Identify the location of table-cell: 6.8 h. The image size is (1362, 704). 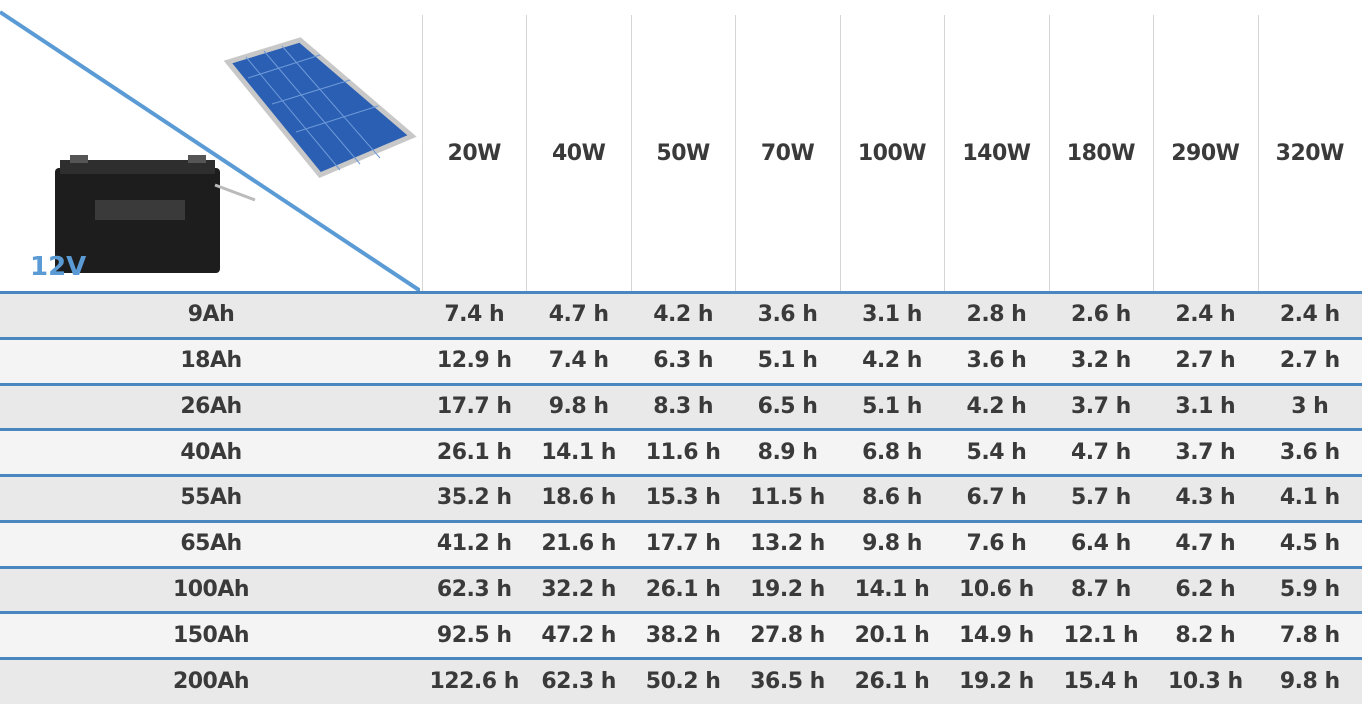
(892, 452).